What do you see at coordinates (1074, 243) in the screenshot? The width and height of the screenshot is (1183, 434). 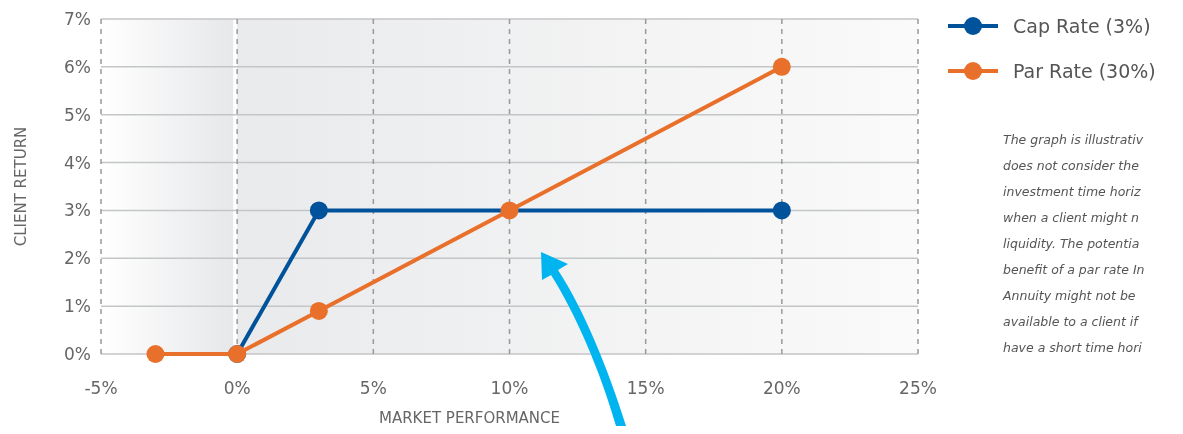 I see `text: The graph is illustrativ does not consider the investment time horiz when a client might n liquidity. The potentia benefit of a par rate In Annuity might not be available to a client if have a short time hori` at bounding box center [1074, 243].